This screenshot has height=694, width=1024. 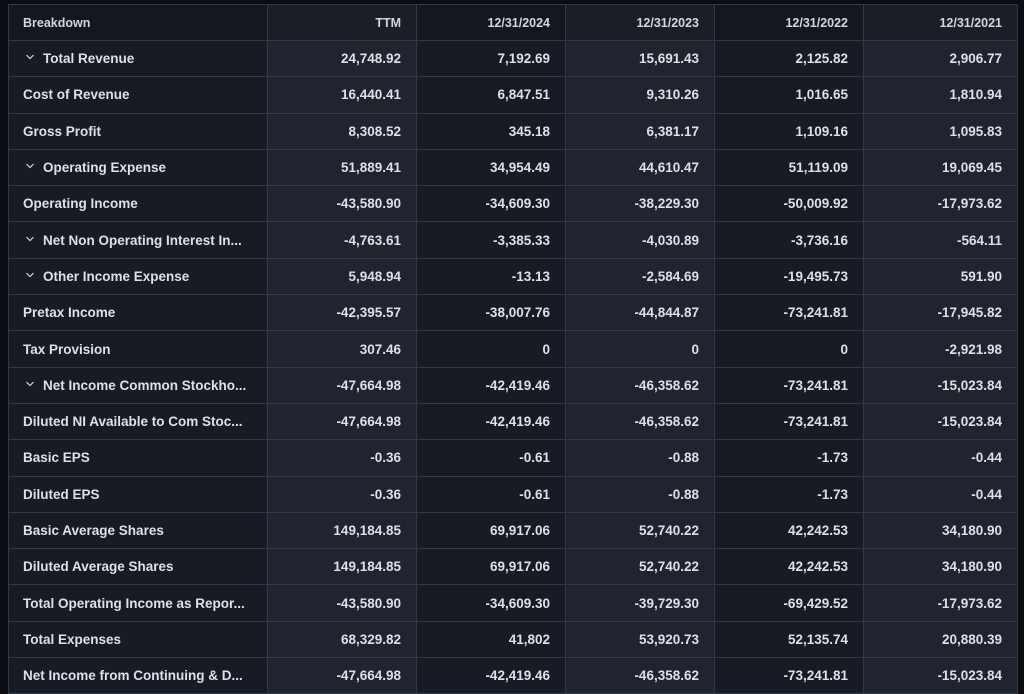 What do you see at coordinates (93, 530) in the screenshot?
I see `row-label-text: Basic Average Shares` at bounding box center [93, 530].